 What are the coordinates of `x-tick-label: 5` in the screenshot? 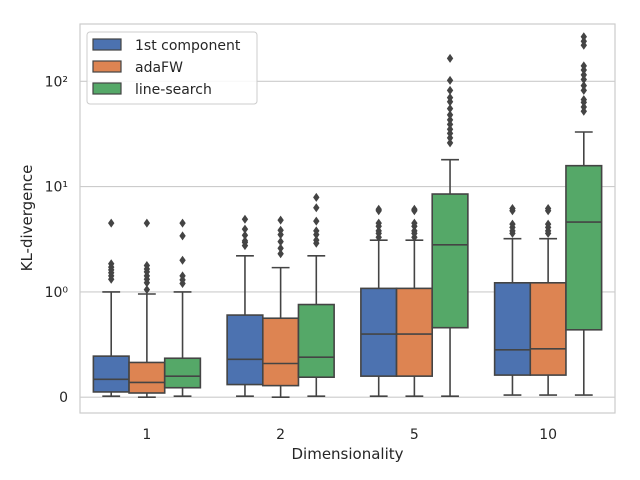 It's located at (414, 435).